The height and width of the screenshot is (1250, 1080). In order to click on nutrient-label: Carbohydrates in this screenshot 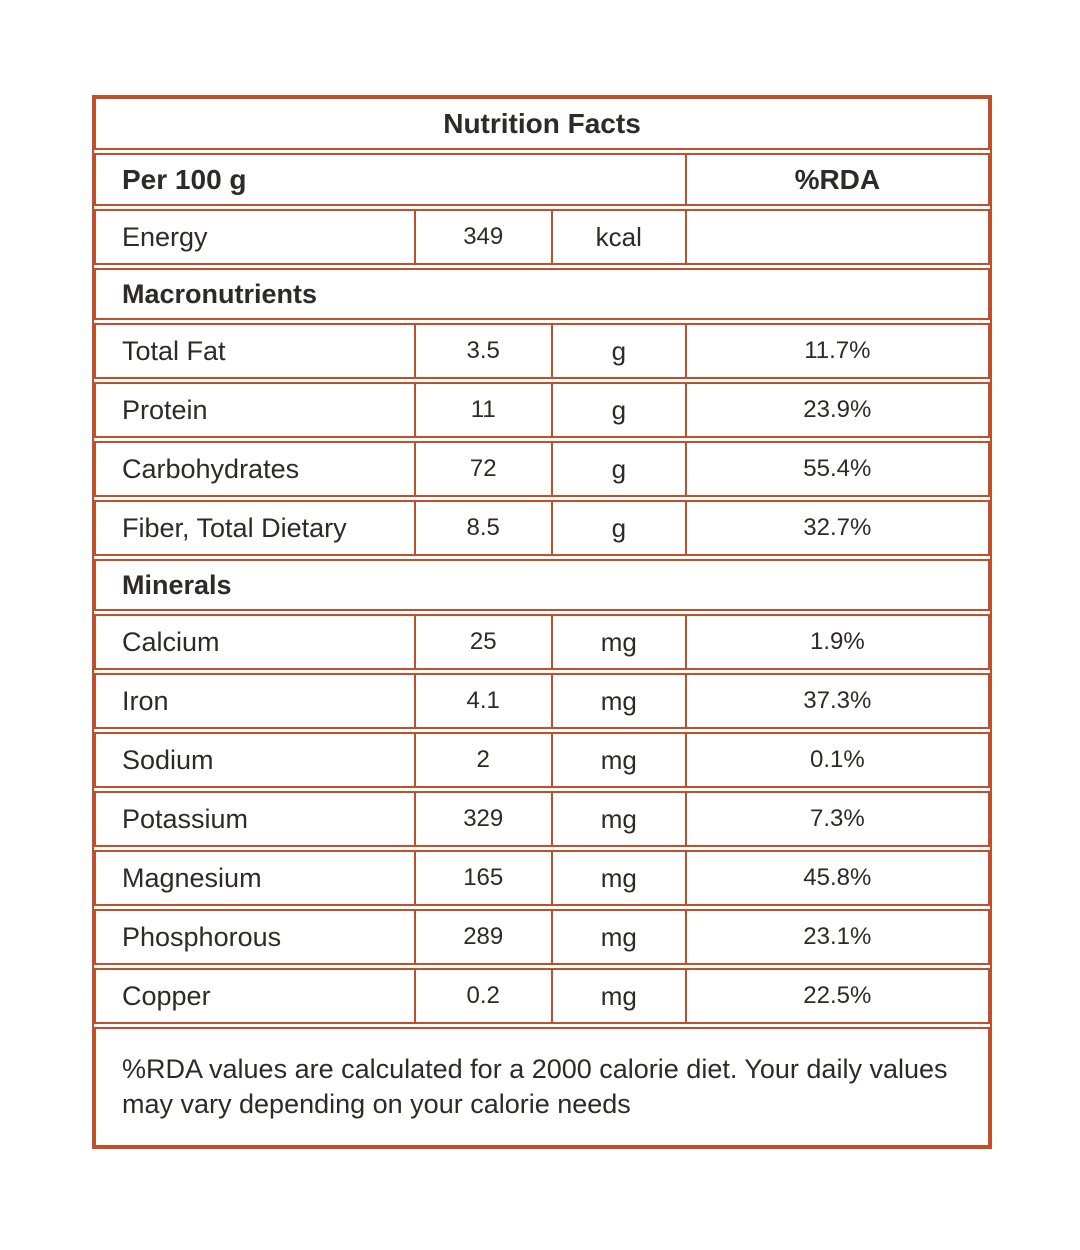, I will do `click(211, 468)`.